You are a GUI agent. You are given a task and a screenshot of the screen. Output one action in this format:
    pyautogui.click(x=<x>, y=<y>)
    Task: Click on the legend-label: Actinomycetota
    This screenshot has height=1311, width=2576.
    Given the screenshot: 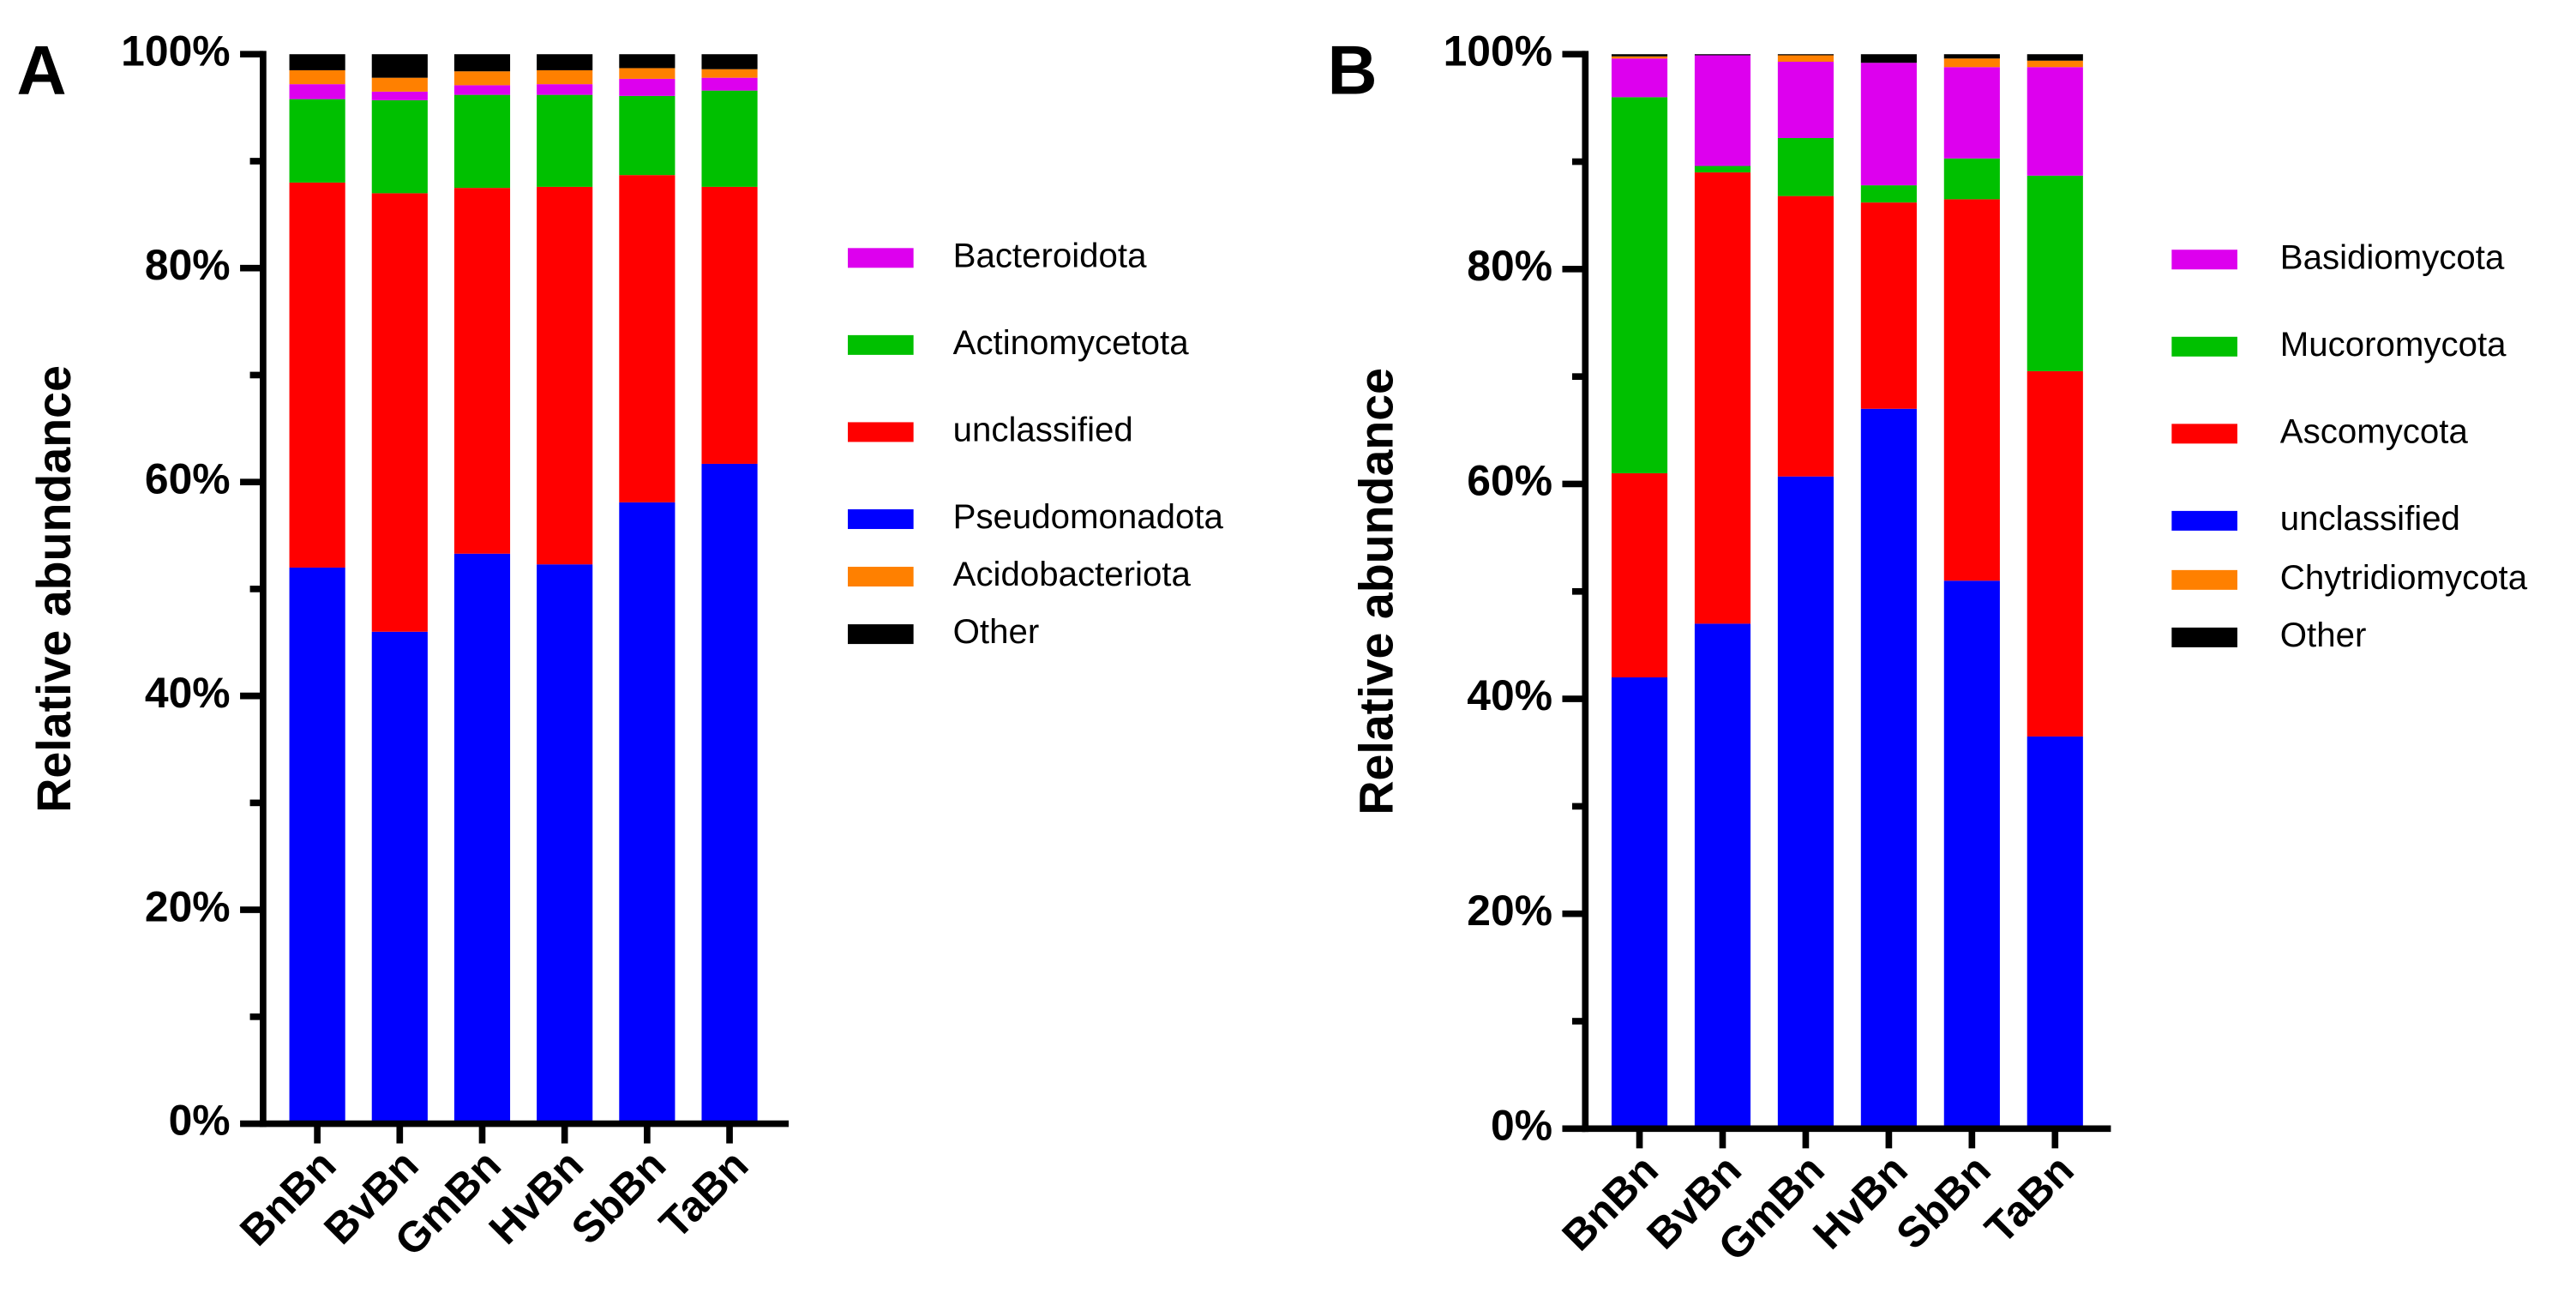 What is the action you would take?
    pyautogui.click(x=1071, y=342)
    